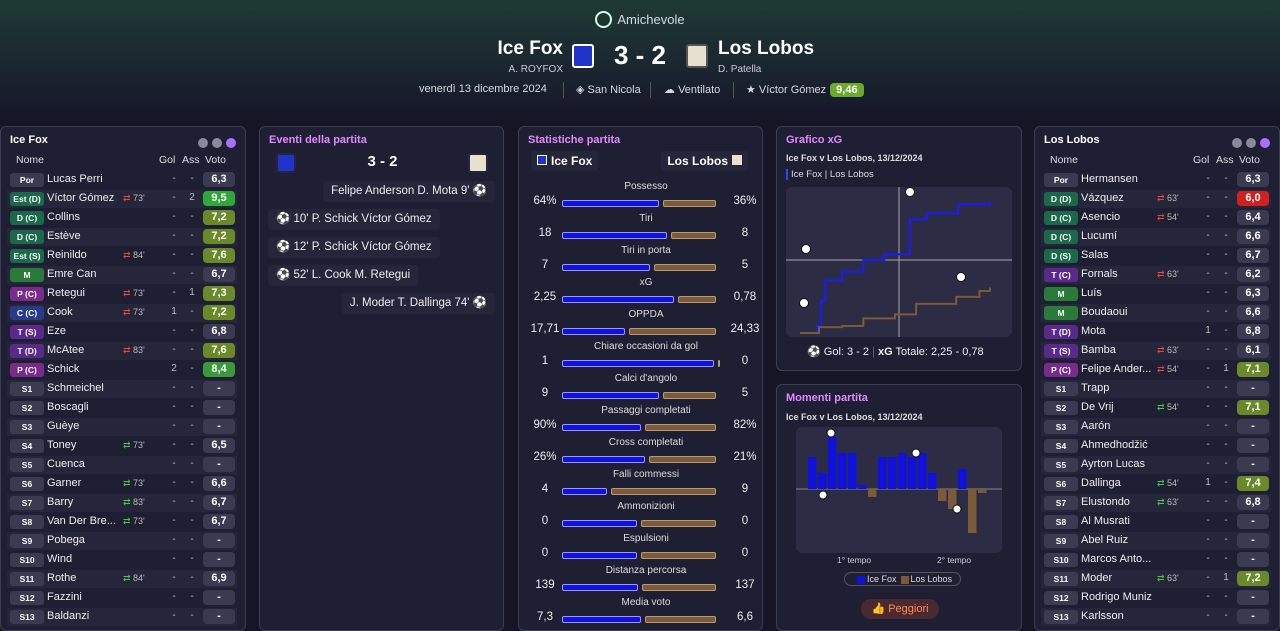 The image size is (1280, 631). What do you see at coordinates (122, 256) in the screenshot?
I see `player-row: Est (S) Reinildo ⇄ 84' - -7,6` at bounding box center [122, 256].